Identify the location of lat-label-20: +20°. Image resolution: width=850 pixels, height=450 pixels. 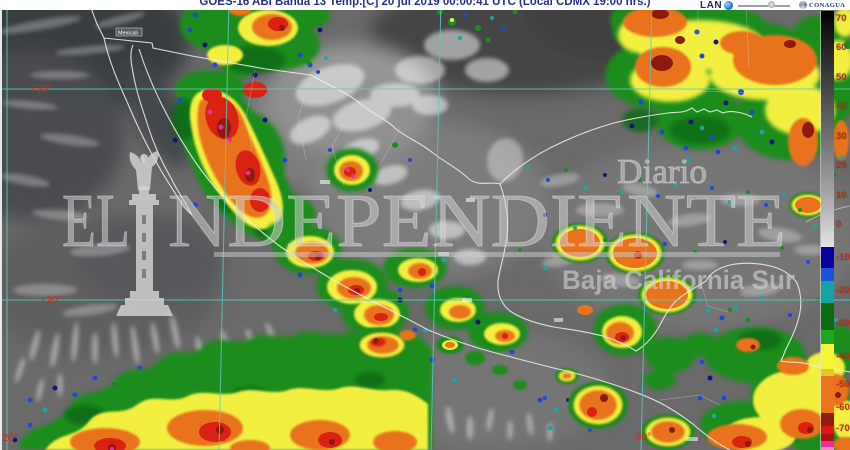
(51, 300).